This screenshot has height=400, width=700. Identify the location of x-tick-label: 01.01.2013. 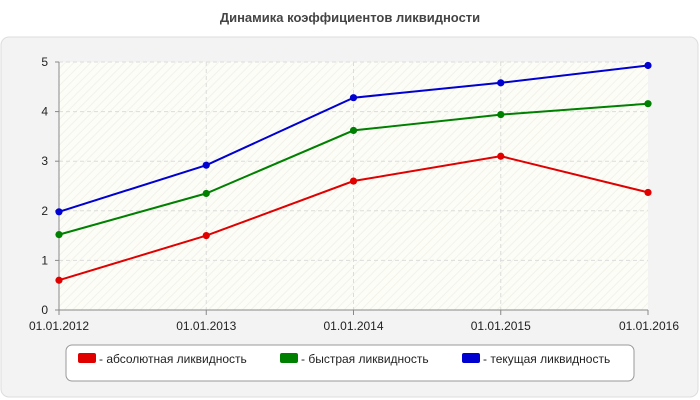
(206, 326).